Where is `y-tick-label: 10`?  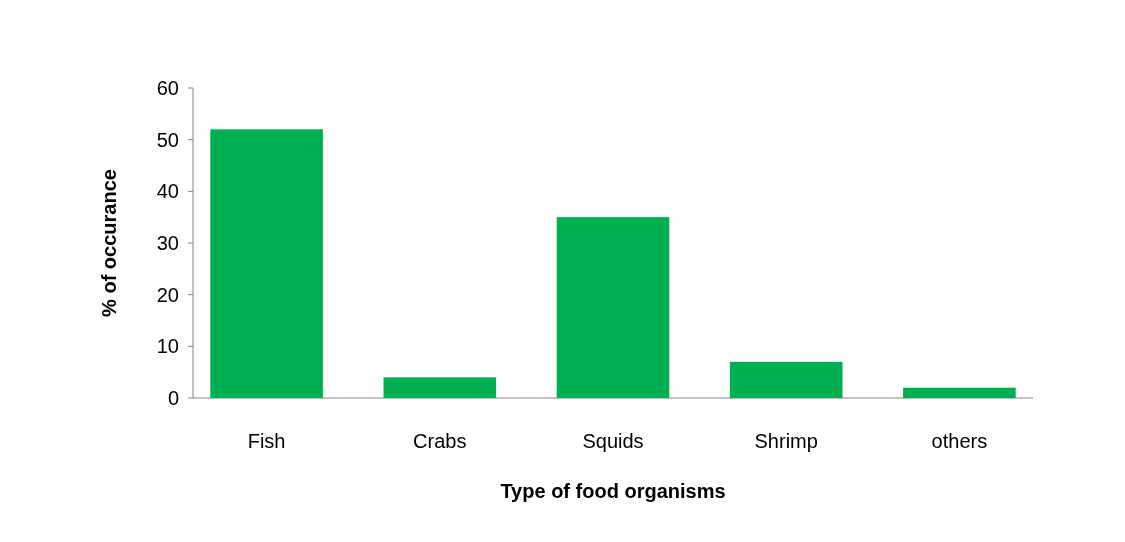 y-tick-label: 10 is located at coordinates (167, 346).